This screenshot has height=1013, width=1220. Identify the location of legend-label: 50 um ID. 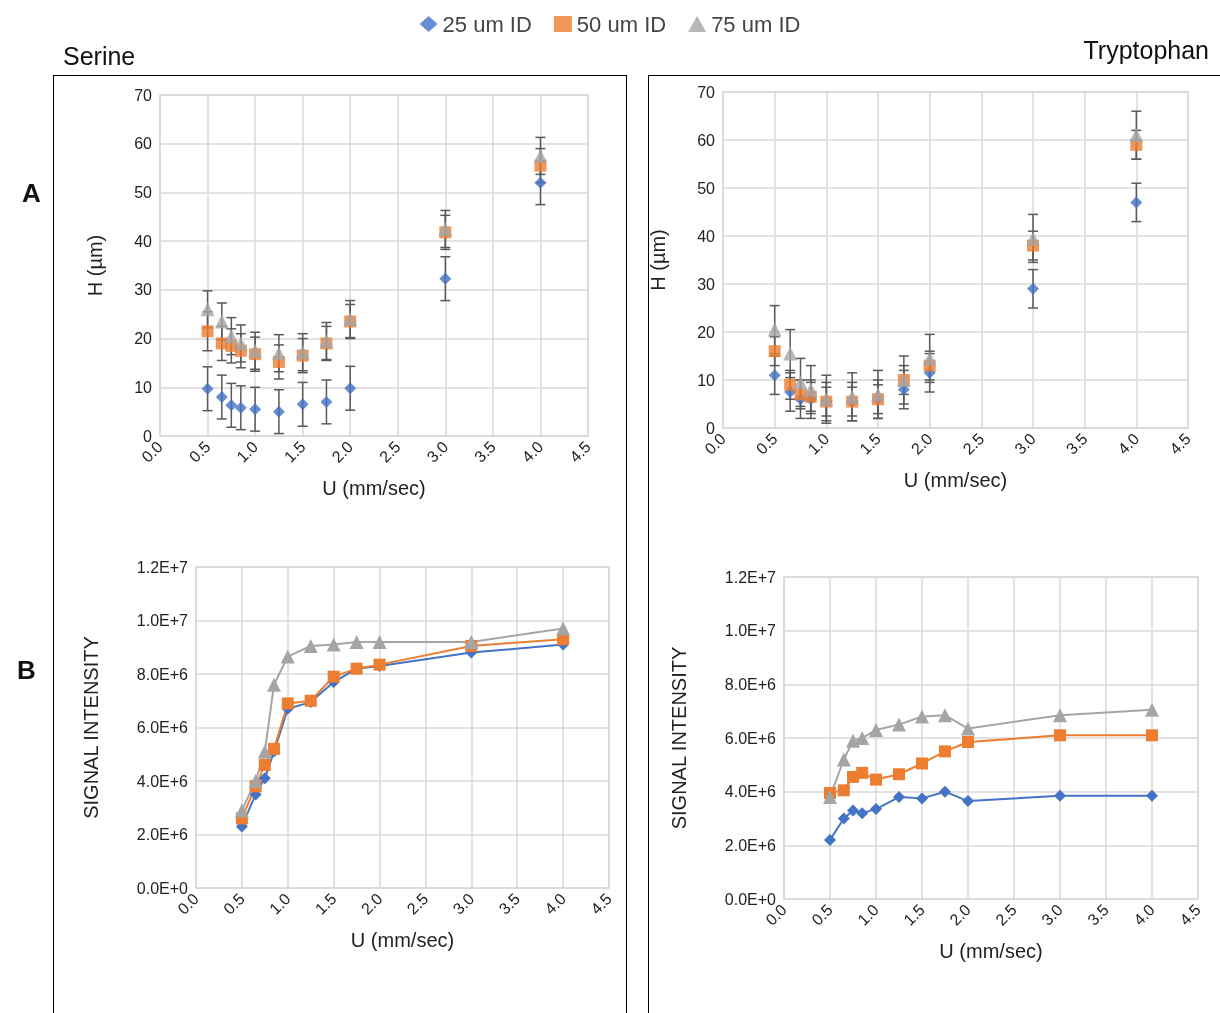
(621, 24).